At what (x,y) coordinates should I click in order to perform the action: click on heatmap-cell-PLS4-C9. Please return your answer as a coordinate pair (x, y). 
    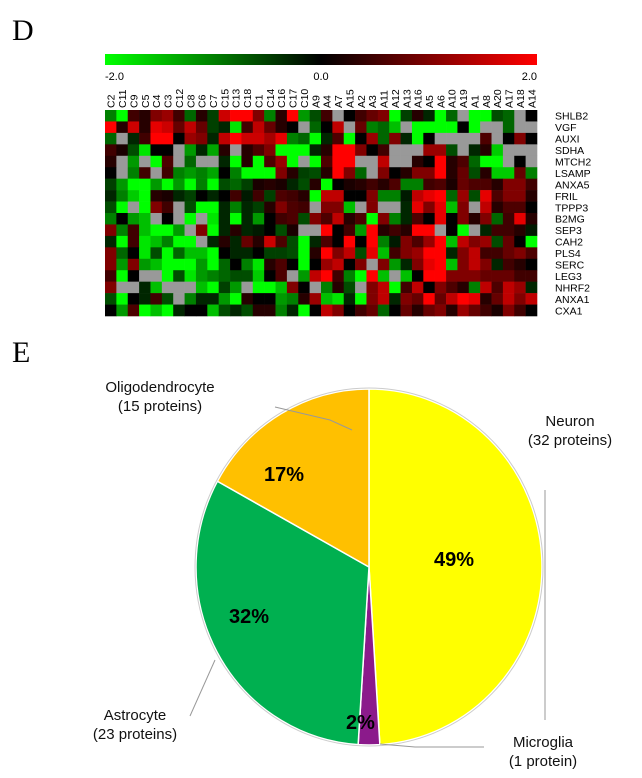
    Looking at the image, I should click on (133, 253).